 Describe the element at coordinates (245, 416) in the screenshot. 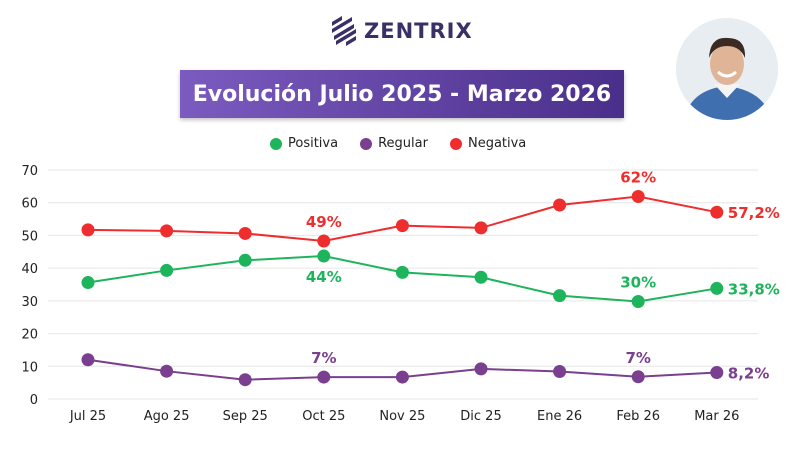

I see `x-tick-label: Sep 25` at that location.